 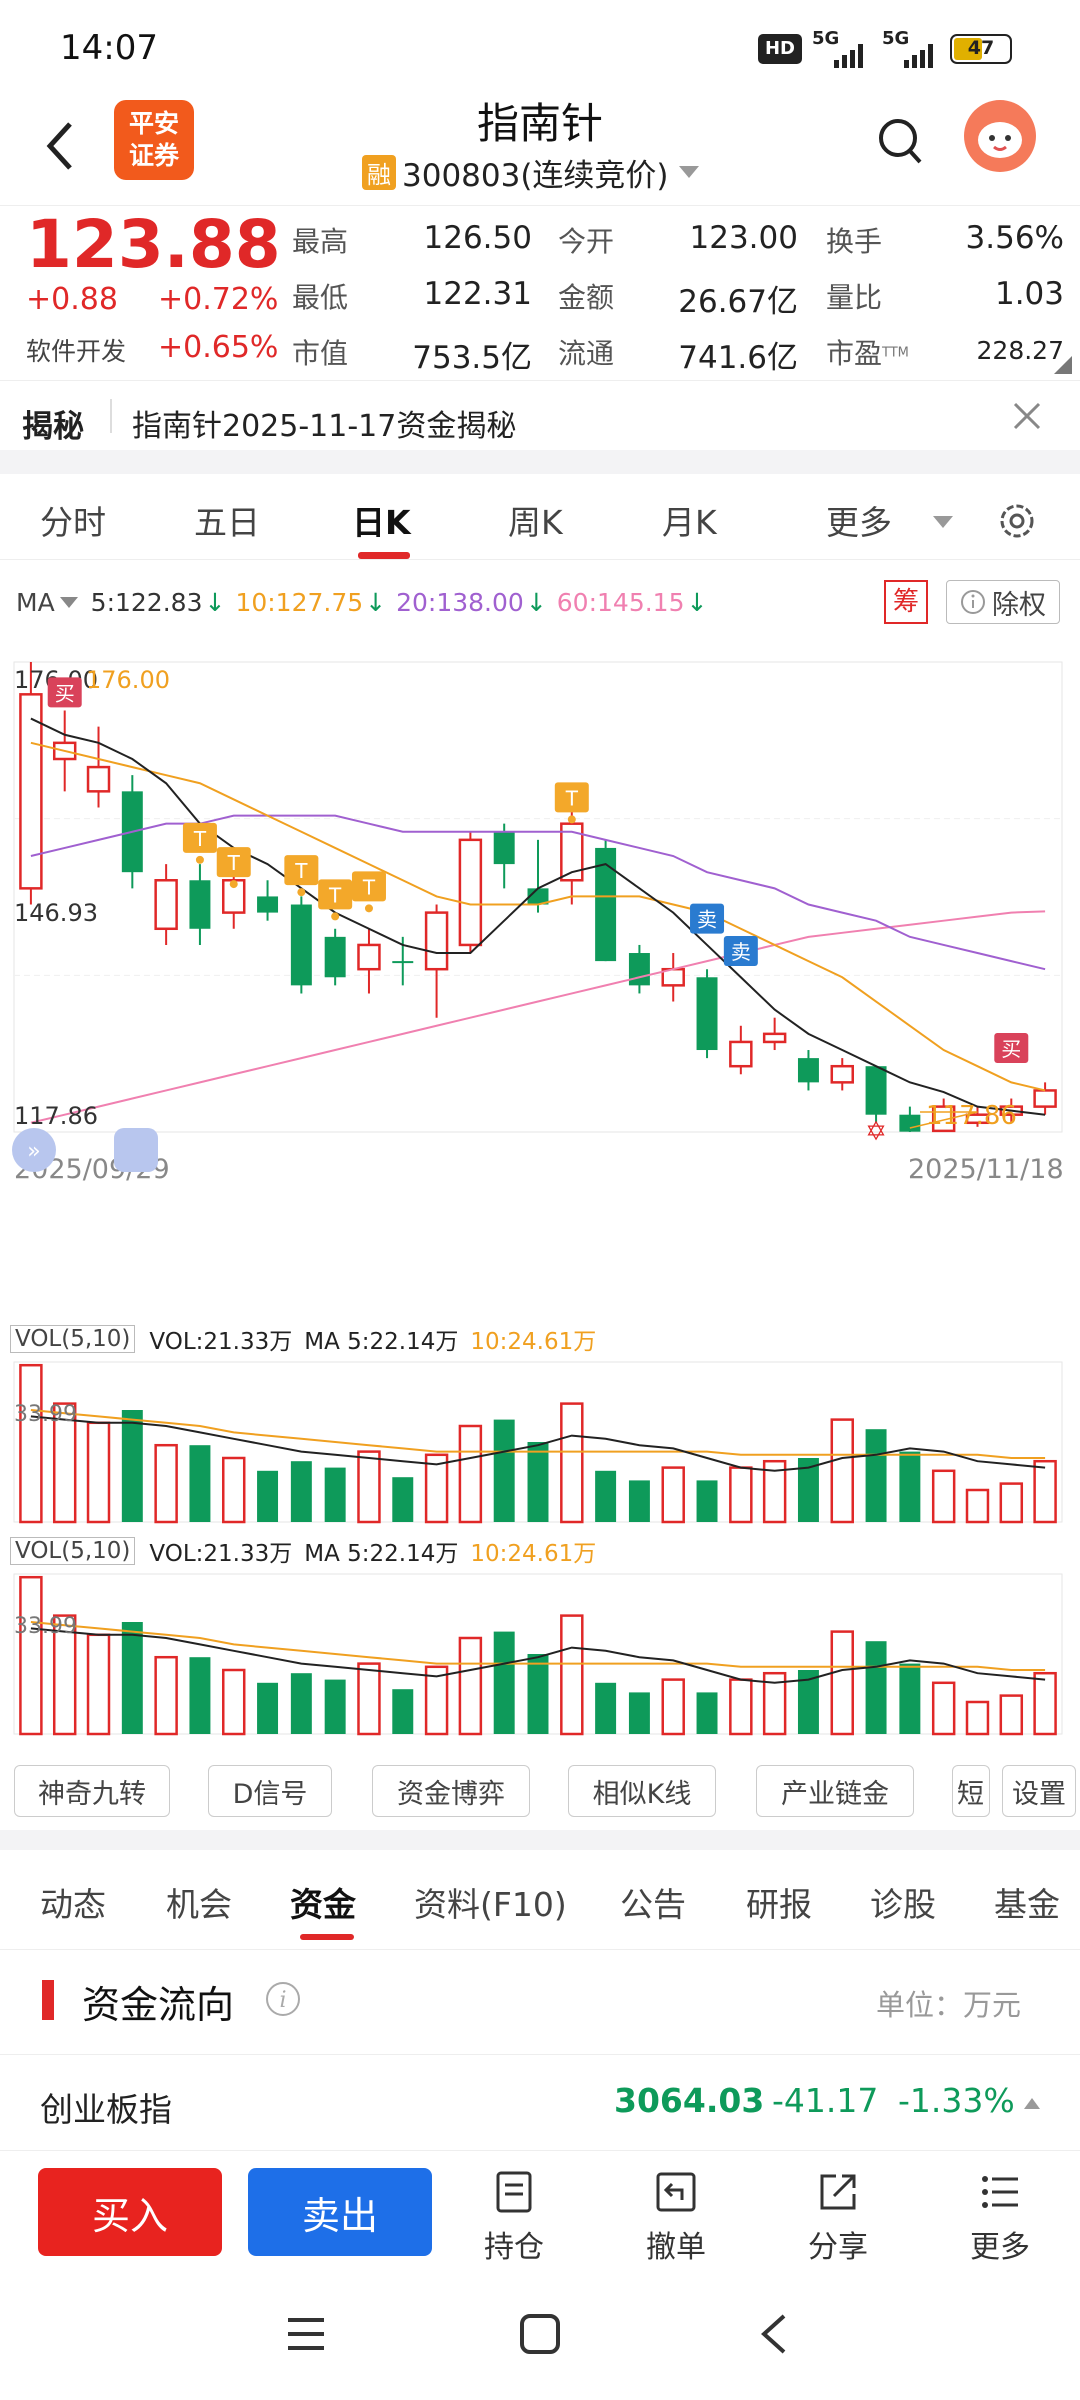 What do you see at coordinates (535, 522) in the screenshot?
I see `tab-weekly-k: 周K` at bounding box center [535, 522].